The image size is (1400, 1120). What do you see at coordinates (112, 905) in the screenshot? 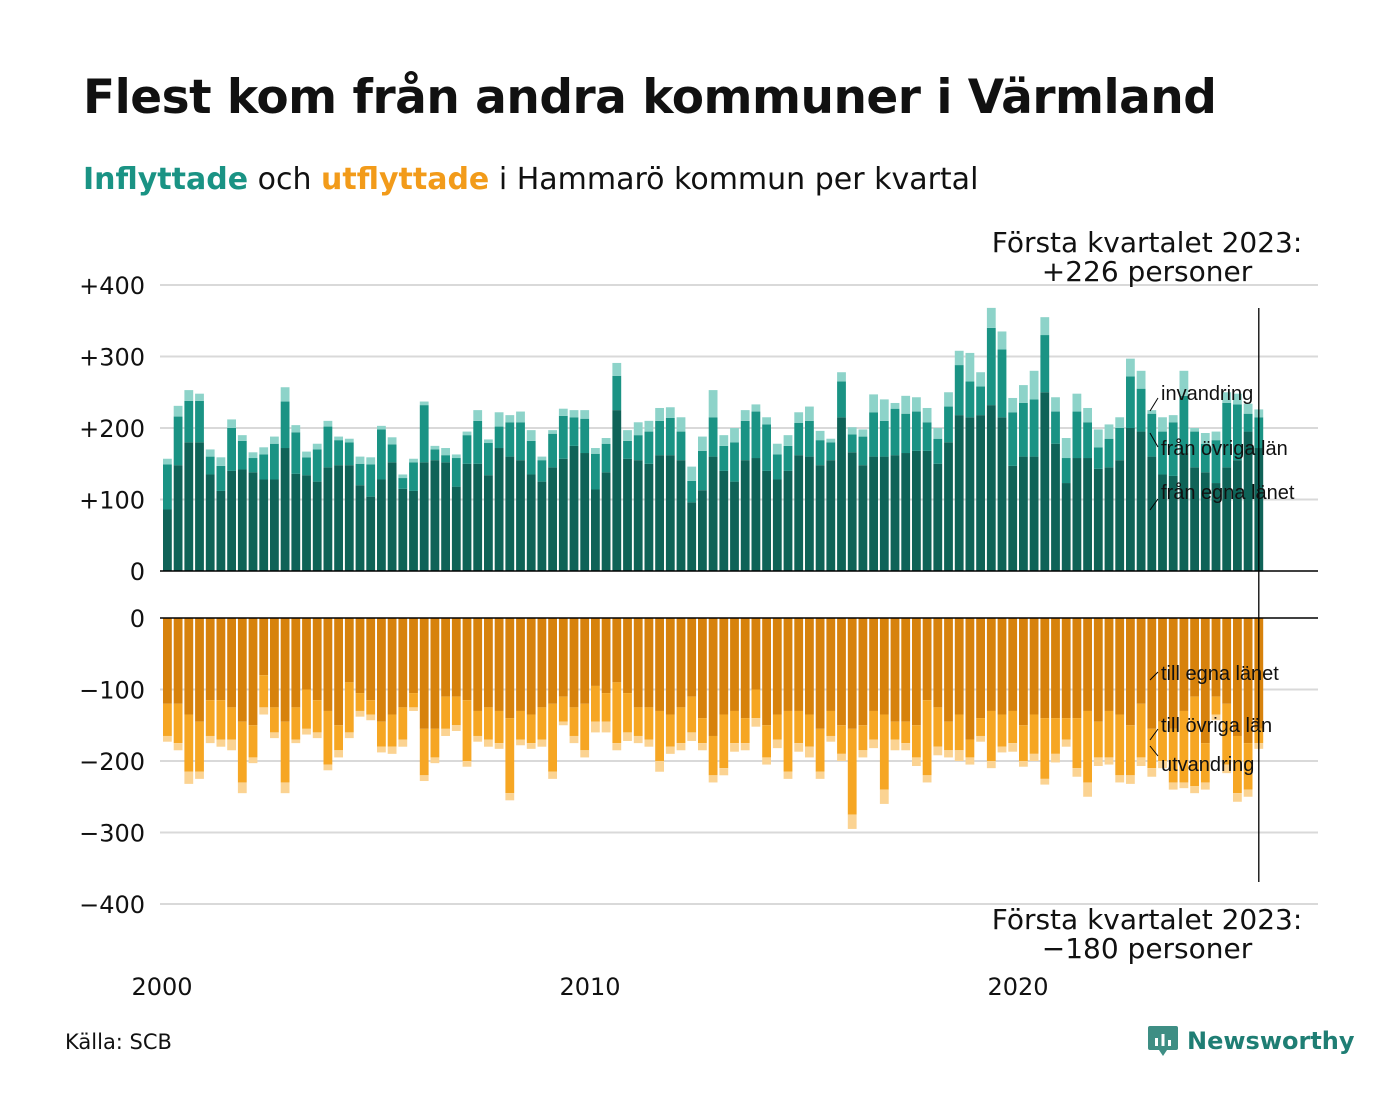
I see `y-tick-label: −400` at bounding box center [112, 905].